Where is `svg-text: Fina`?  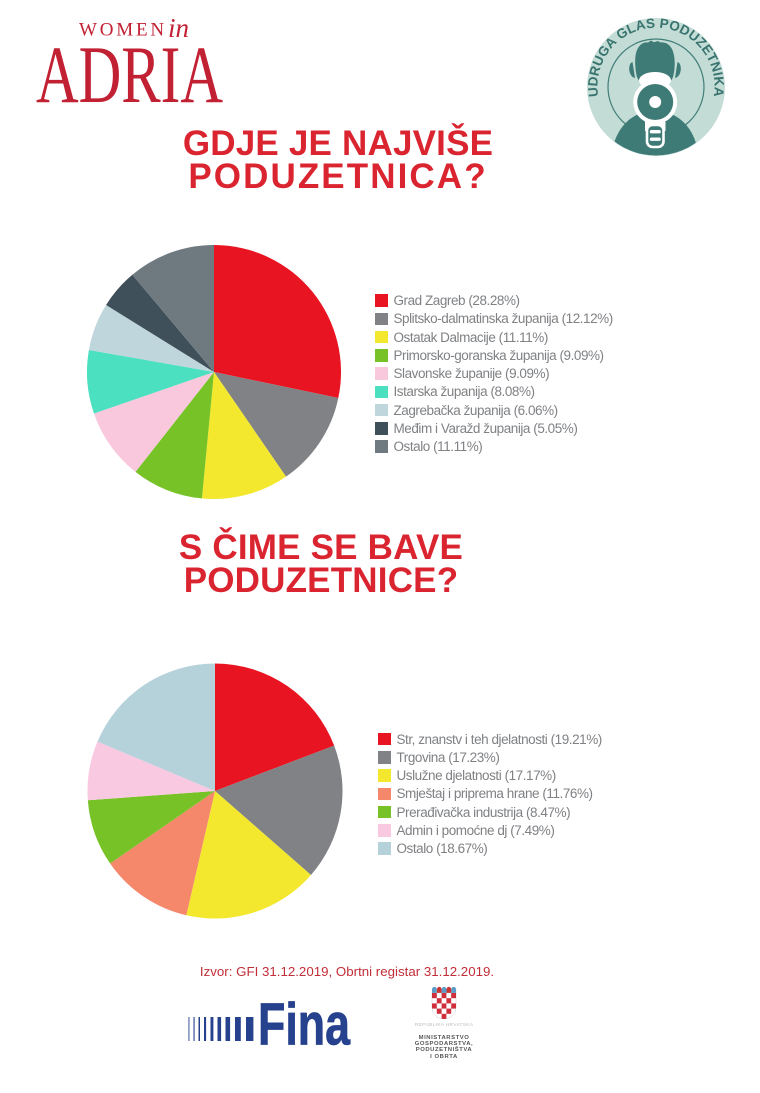 svg-text: Fina is located at coordinates (304, 1023).